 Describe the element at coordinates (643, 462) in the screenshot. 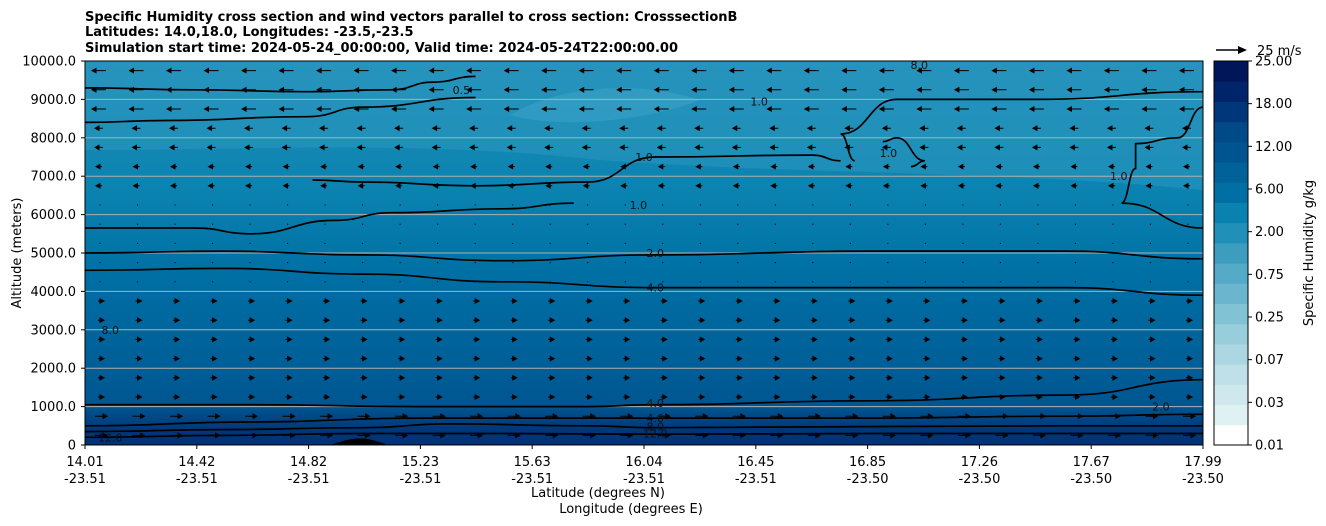

I see `x-tick-label-lat: 16.04` at that location.